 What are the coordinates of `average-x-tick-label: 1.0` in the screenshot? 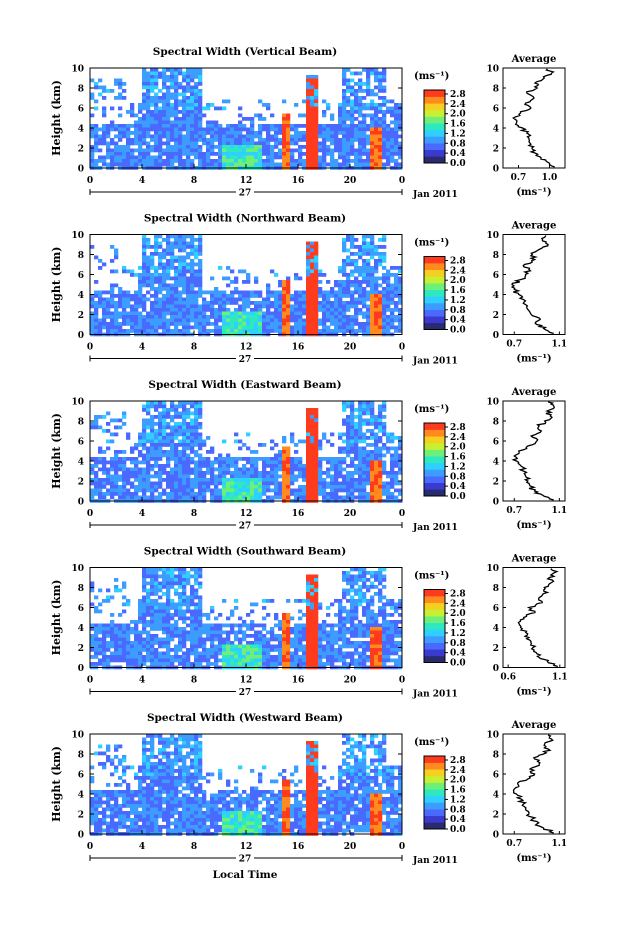 It's located at (550, 178).